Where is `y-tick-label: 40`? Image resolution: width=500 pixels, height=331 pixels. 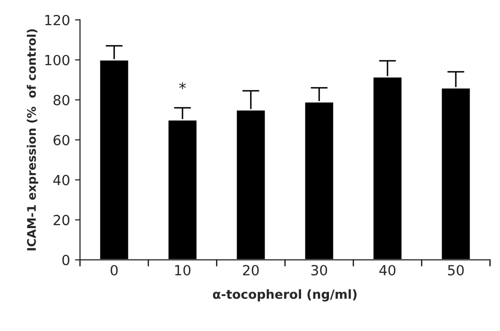
y-tick-label: 40 is located at coordinates (61, 180).